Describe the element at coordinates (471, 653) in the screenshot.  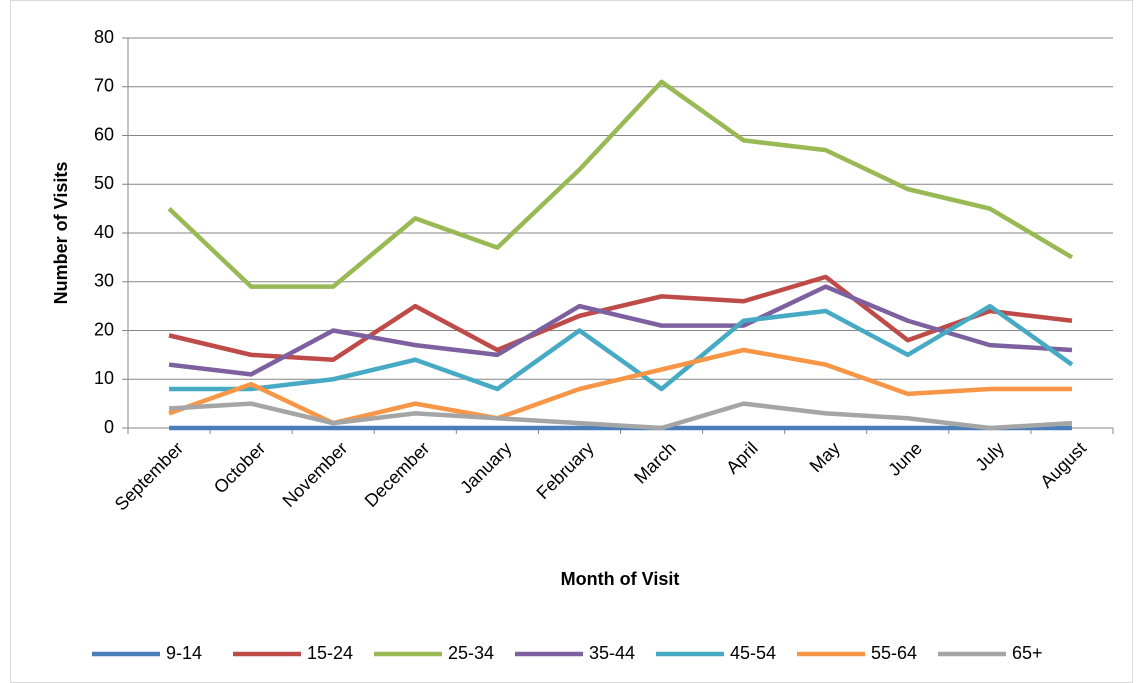
I see `legend-label: 25-34` at that location.